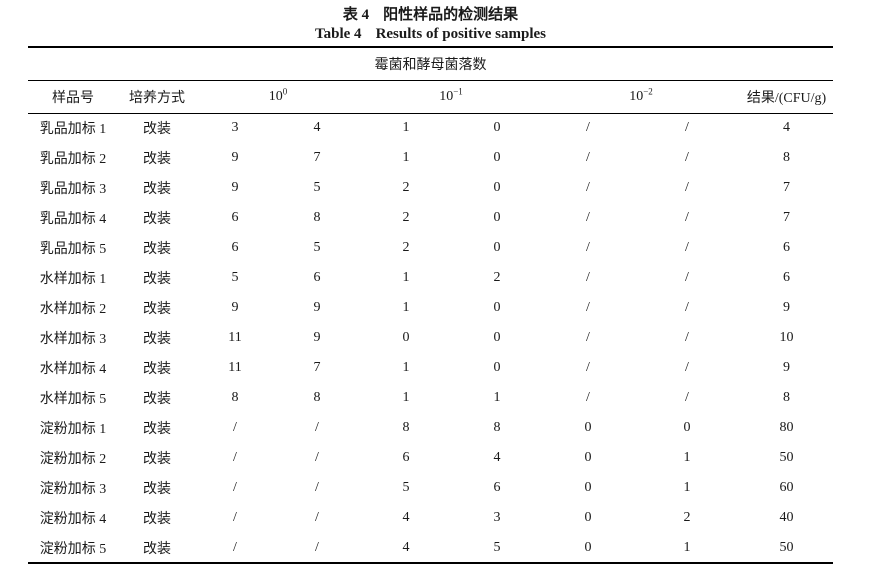 The image size is (880, 581). I want to click on table-row: 淀粉加标 3 改装 //5 6 0 1 60, so click(430, 488).